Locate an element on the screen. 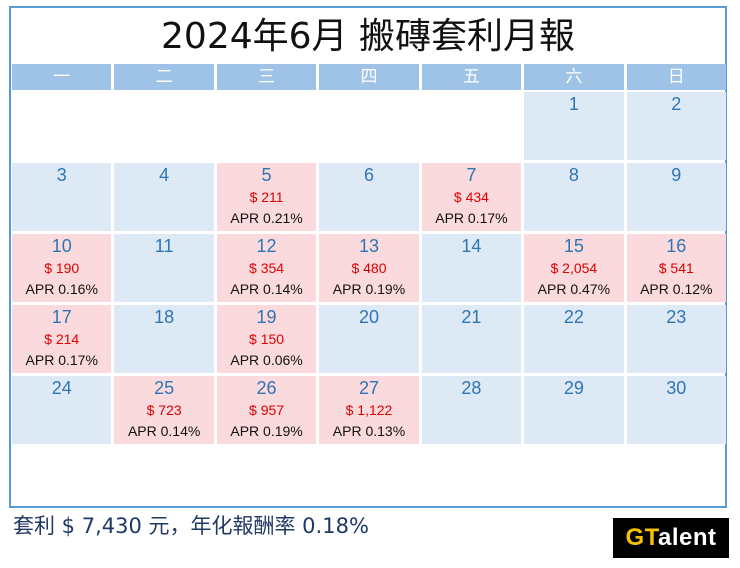 Image resolution: width=740 pixels, height=568 pixels. apr-value: APR 0.13% is located at coordinates (369, 431).